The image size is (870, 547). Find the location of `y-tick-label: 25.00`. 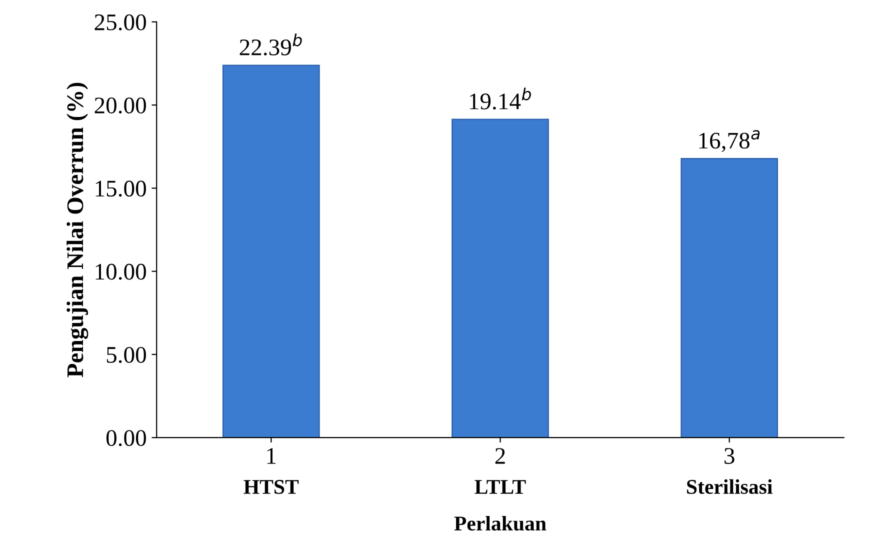

y-tick-label: 25.00 is located at coordinates (120, 22).